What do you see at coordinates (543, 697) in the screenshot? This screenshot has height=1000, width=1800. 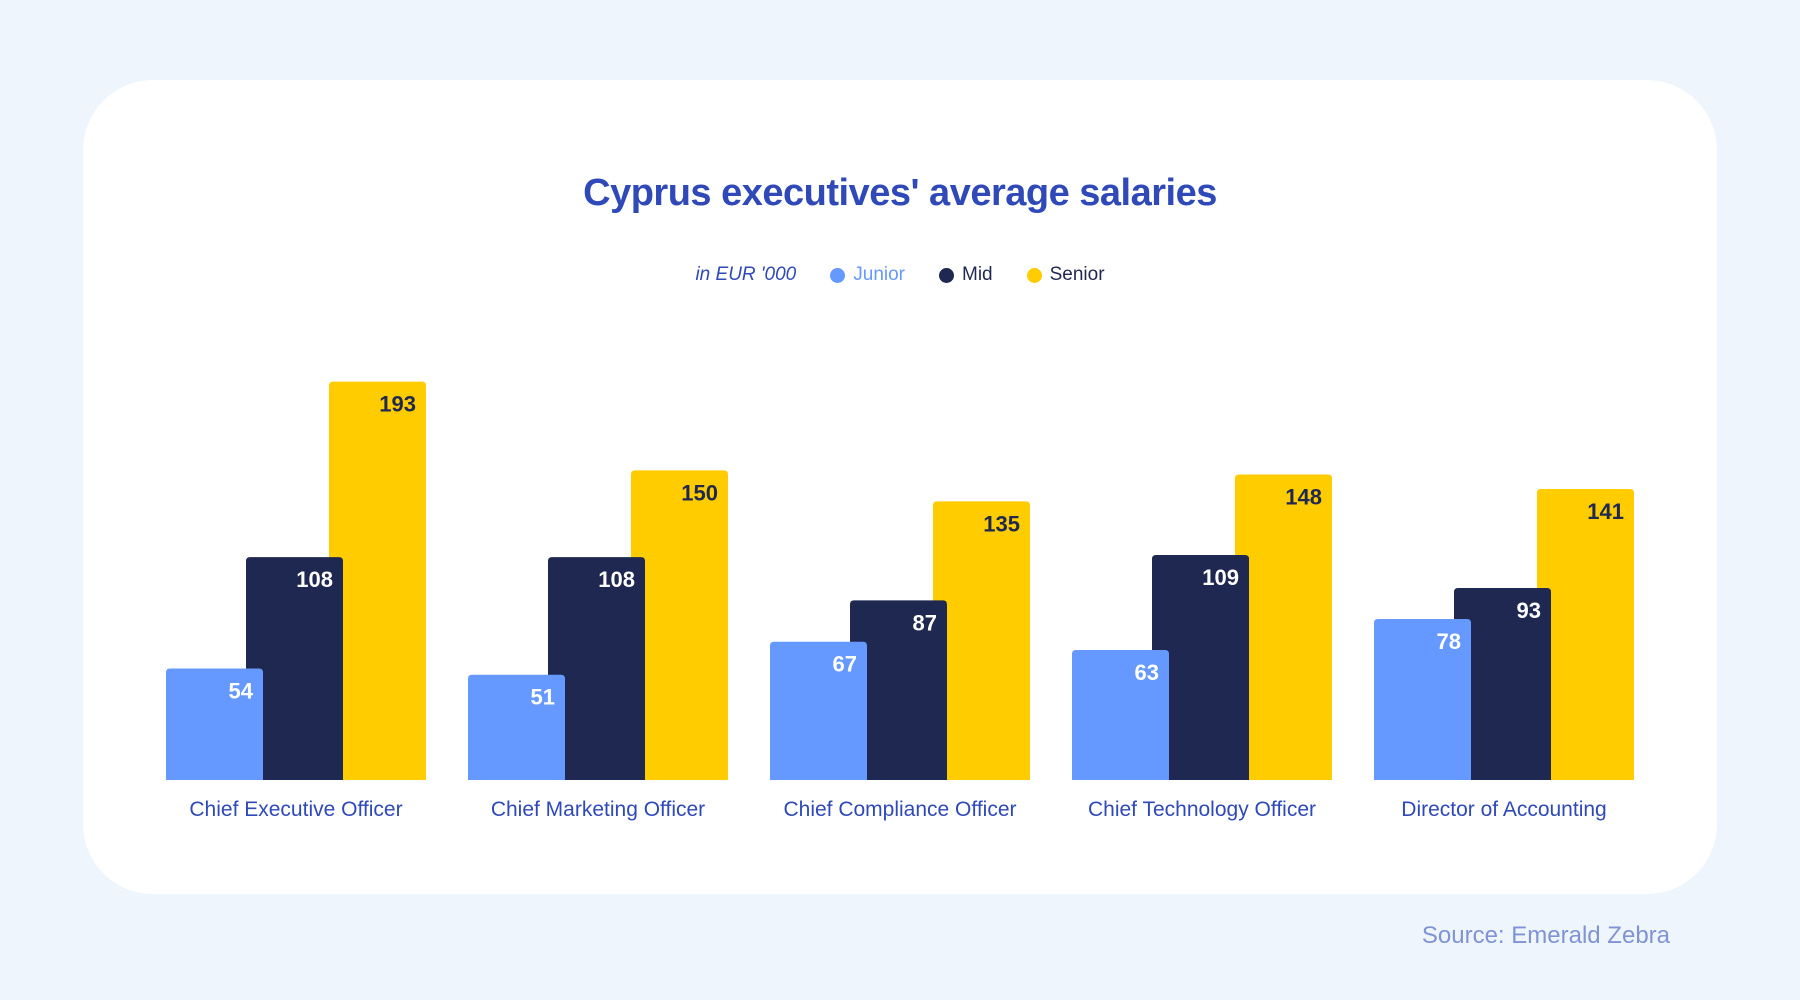 I see `data-label: 51` at bounding box center [543, 697].